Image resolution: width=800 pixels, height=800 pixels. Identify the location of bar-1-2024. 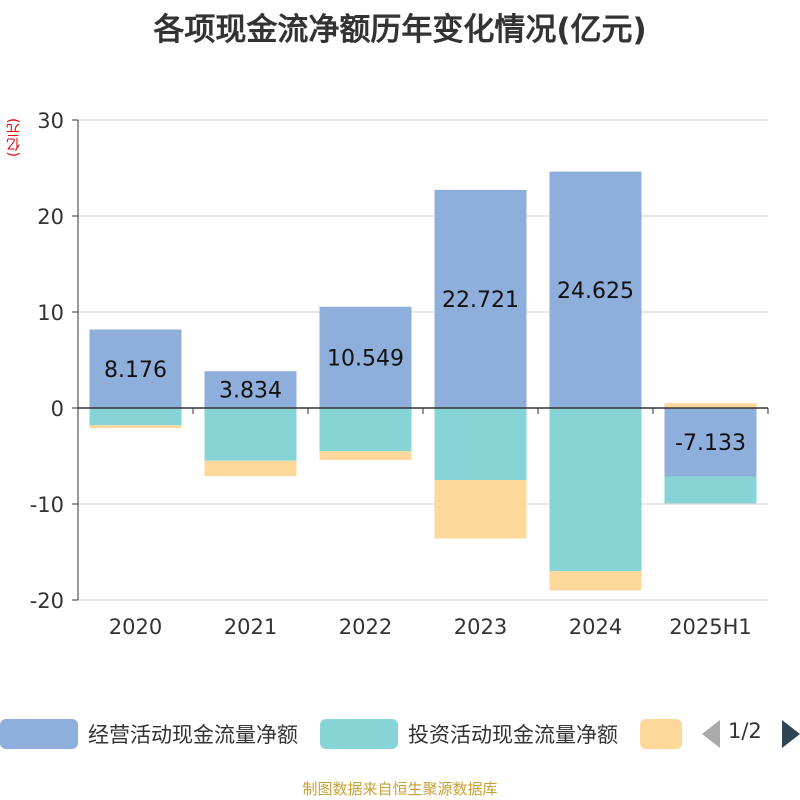
(595, 289).